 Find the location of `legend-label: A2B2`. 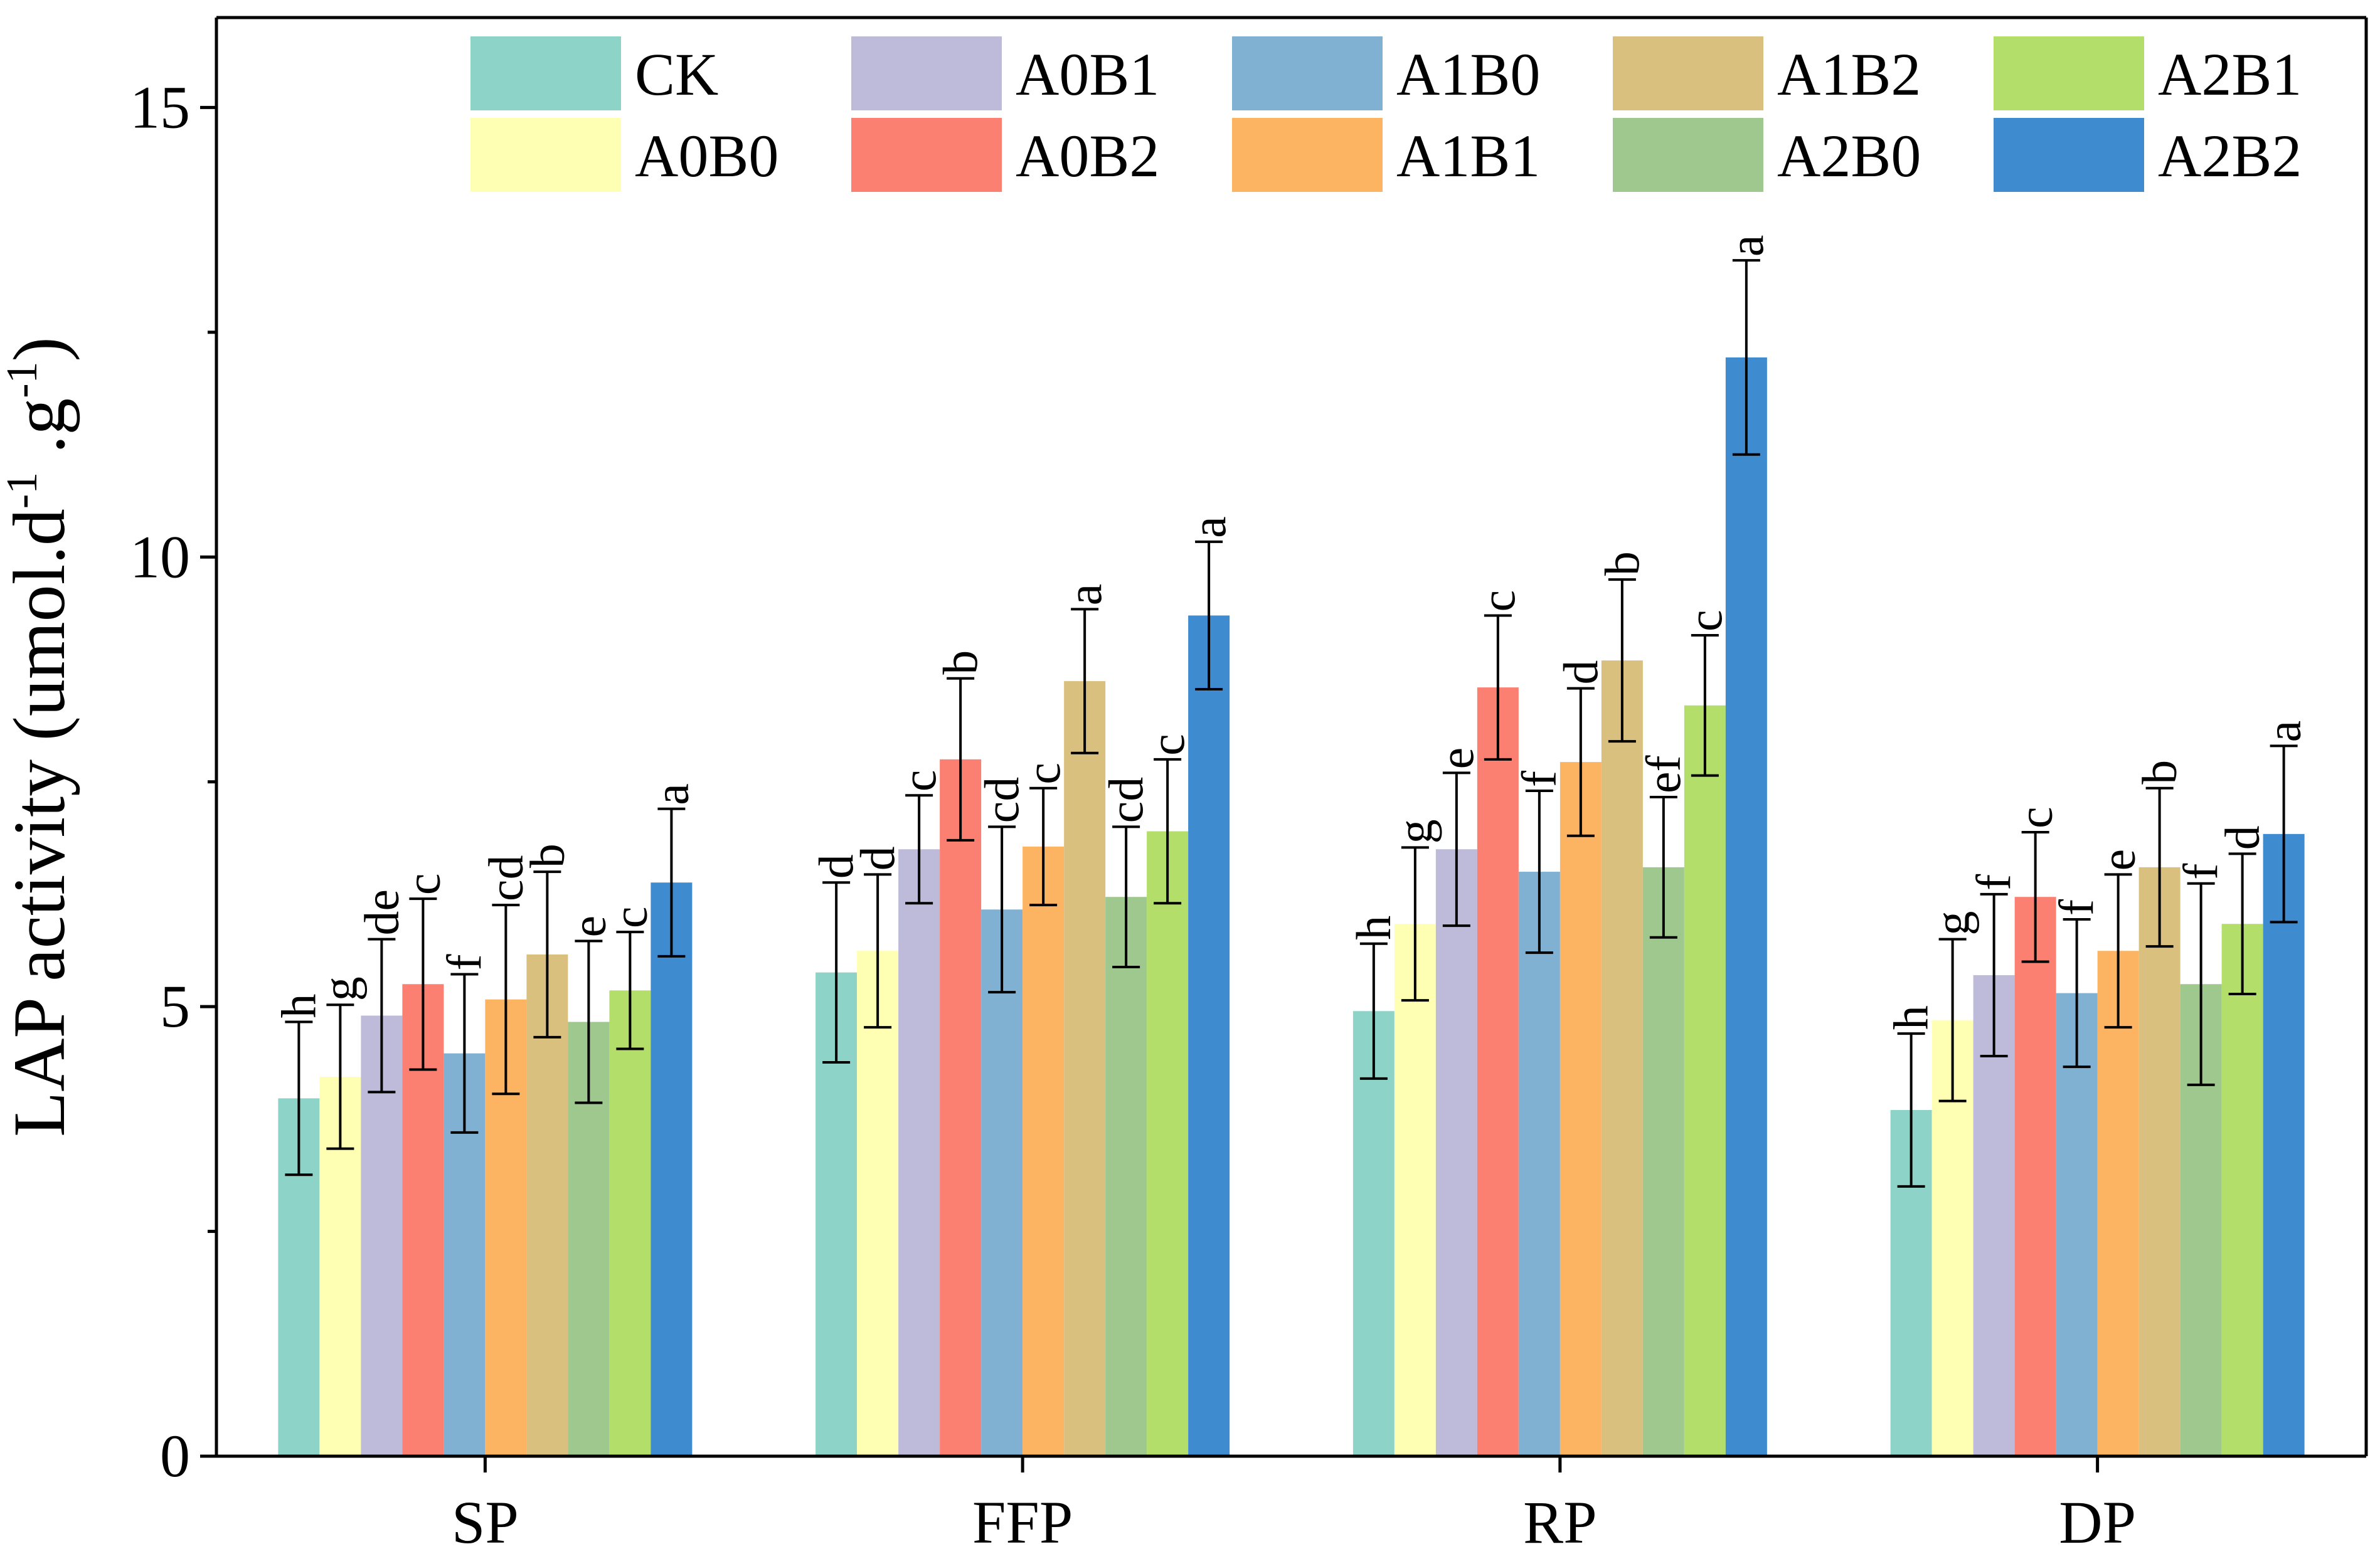

legend-label: A2B2 is located at coordinates (2230, 156).